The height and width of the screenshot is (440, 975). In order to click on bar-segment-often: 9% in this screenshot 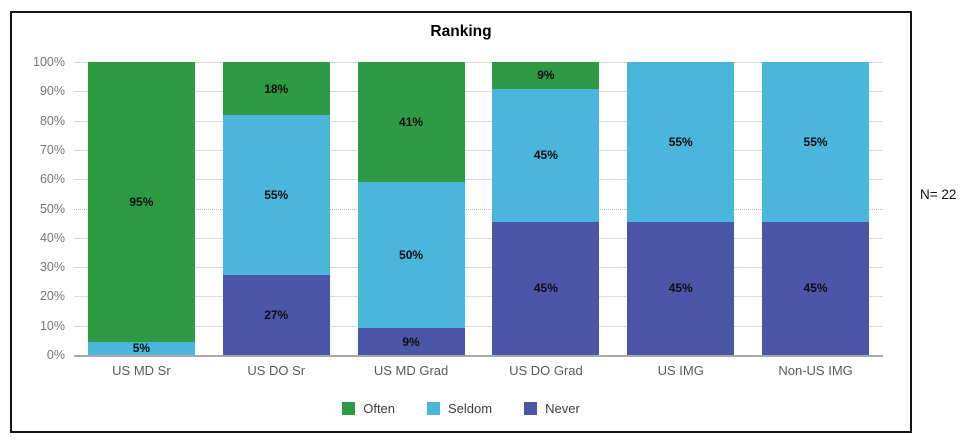, I will do `click(546, 75)`.